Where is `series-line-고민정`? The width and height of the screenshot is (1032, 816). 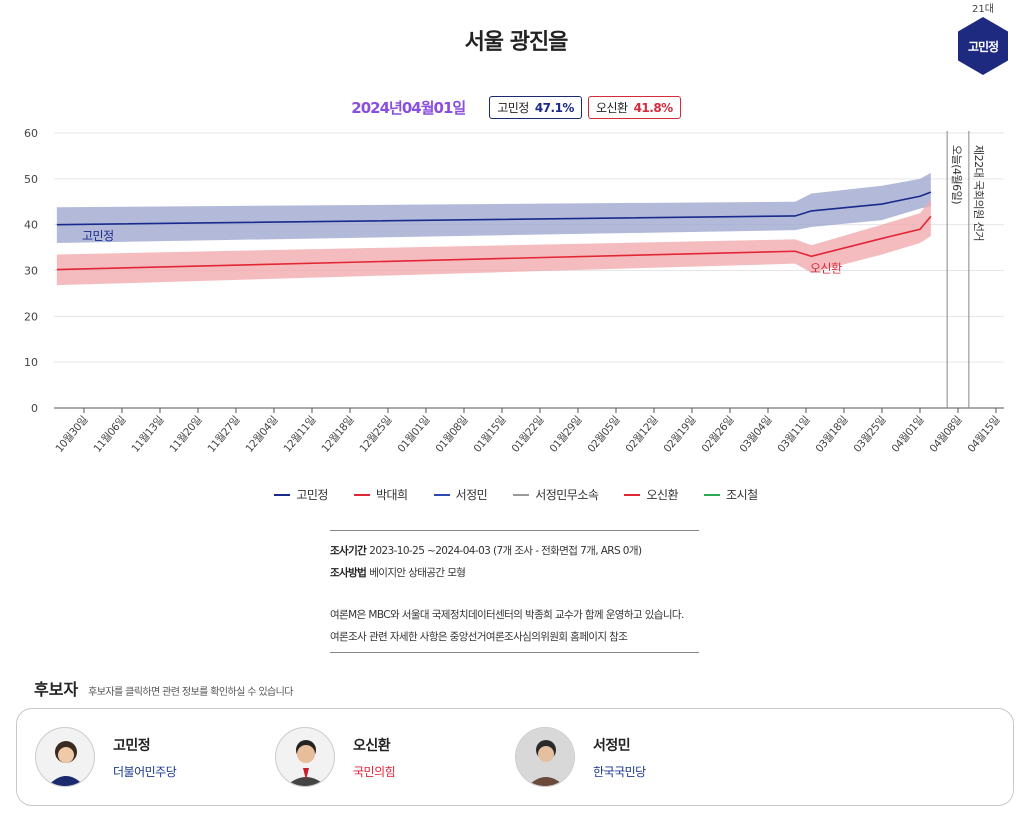 series-line-고민정 is located at coordinates (494, 208).